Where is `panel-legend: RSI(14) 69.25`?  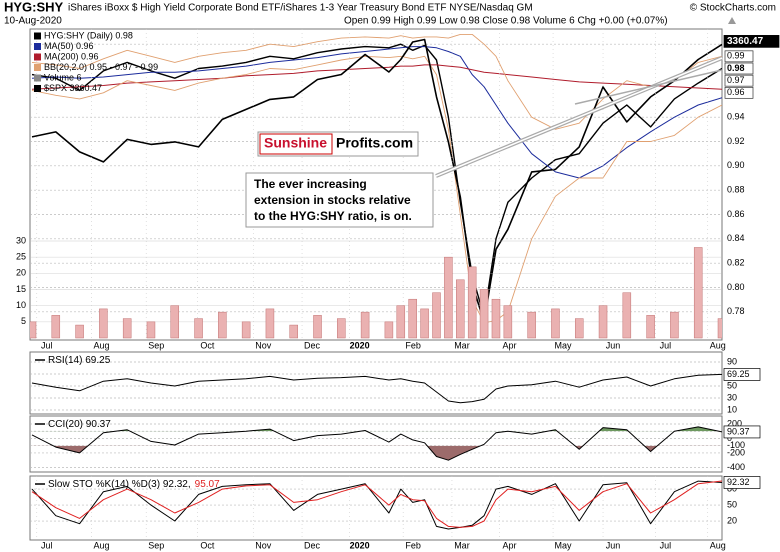 panel-legend: RSI(14) 69.25 is located at coordinates (79, 360).